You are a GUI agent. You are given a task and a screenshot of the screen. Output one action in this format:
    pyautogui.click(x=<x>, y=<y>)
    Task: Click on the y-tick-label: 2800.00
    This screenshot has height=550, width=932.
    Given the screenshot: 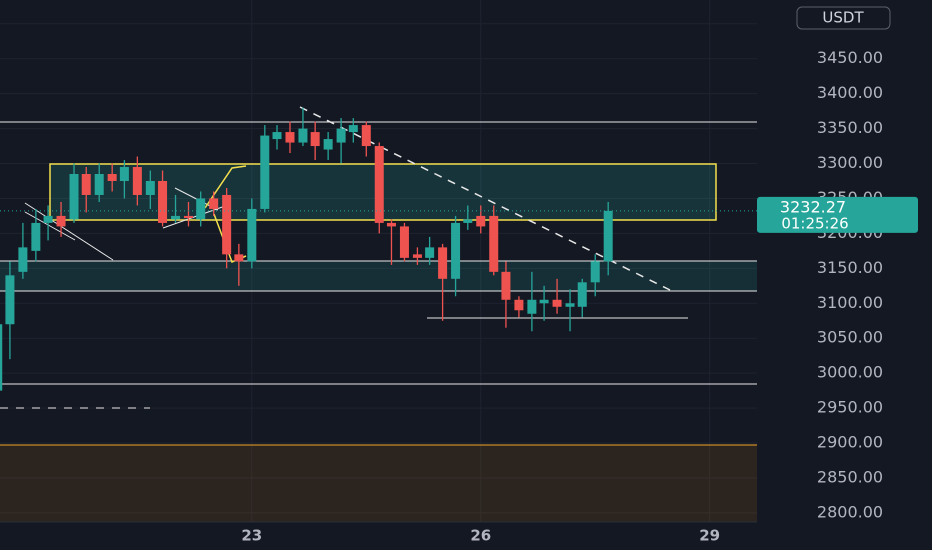 What is the action you would take?
    pyautogui.click(x=850, y=511)
    